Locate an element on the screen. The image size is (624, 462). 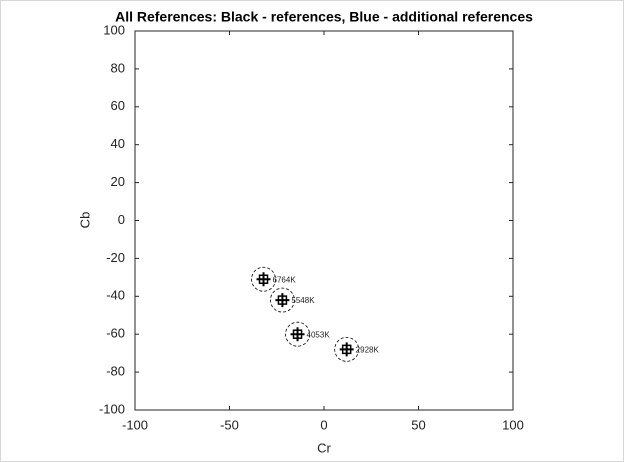
y-tick-label: -80 is located at coordinates (115, 371).